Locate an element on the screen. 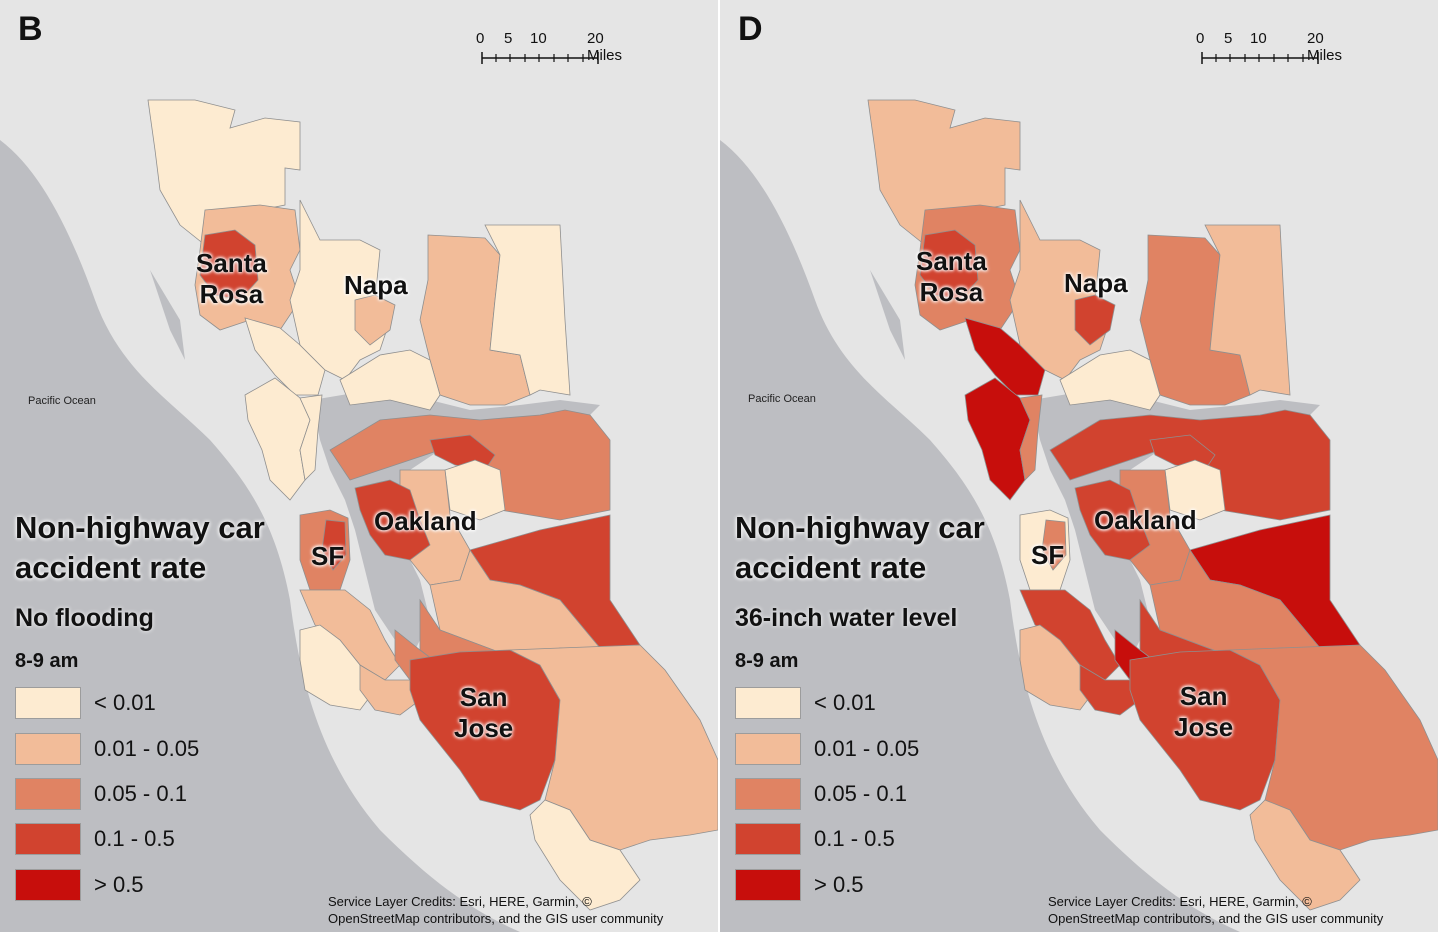 Image resolution: width=1440 pixels, height=932 pixels. panel-letter: B is located at coordinates (30, 29).